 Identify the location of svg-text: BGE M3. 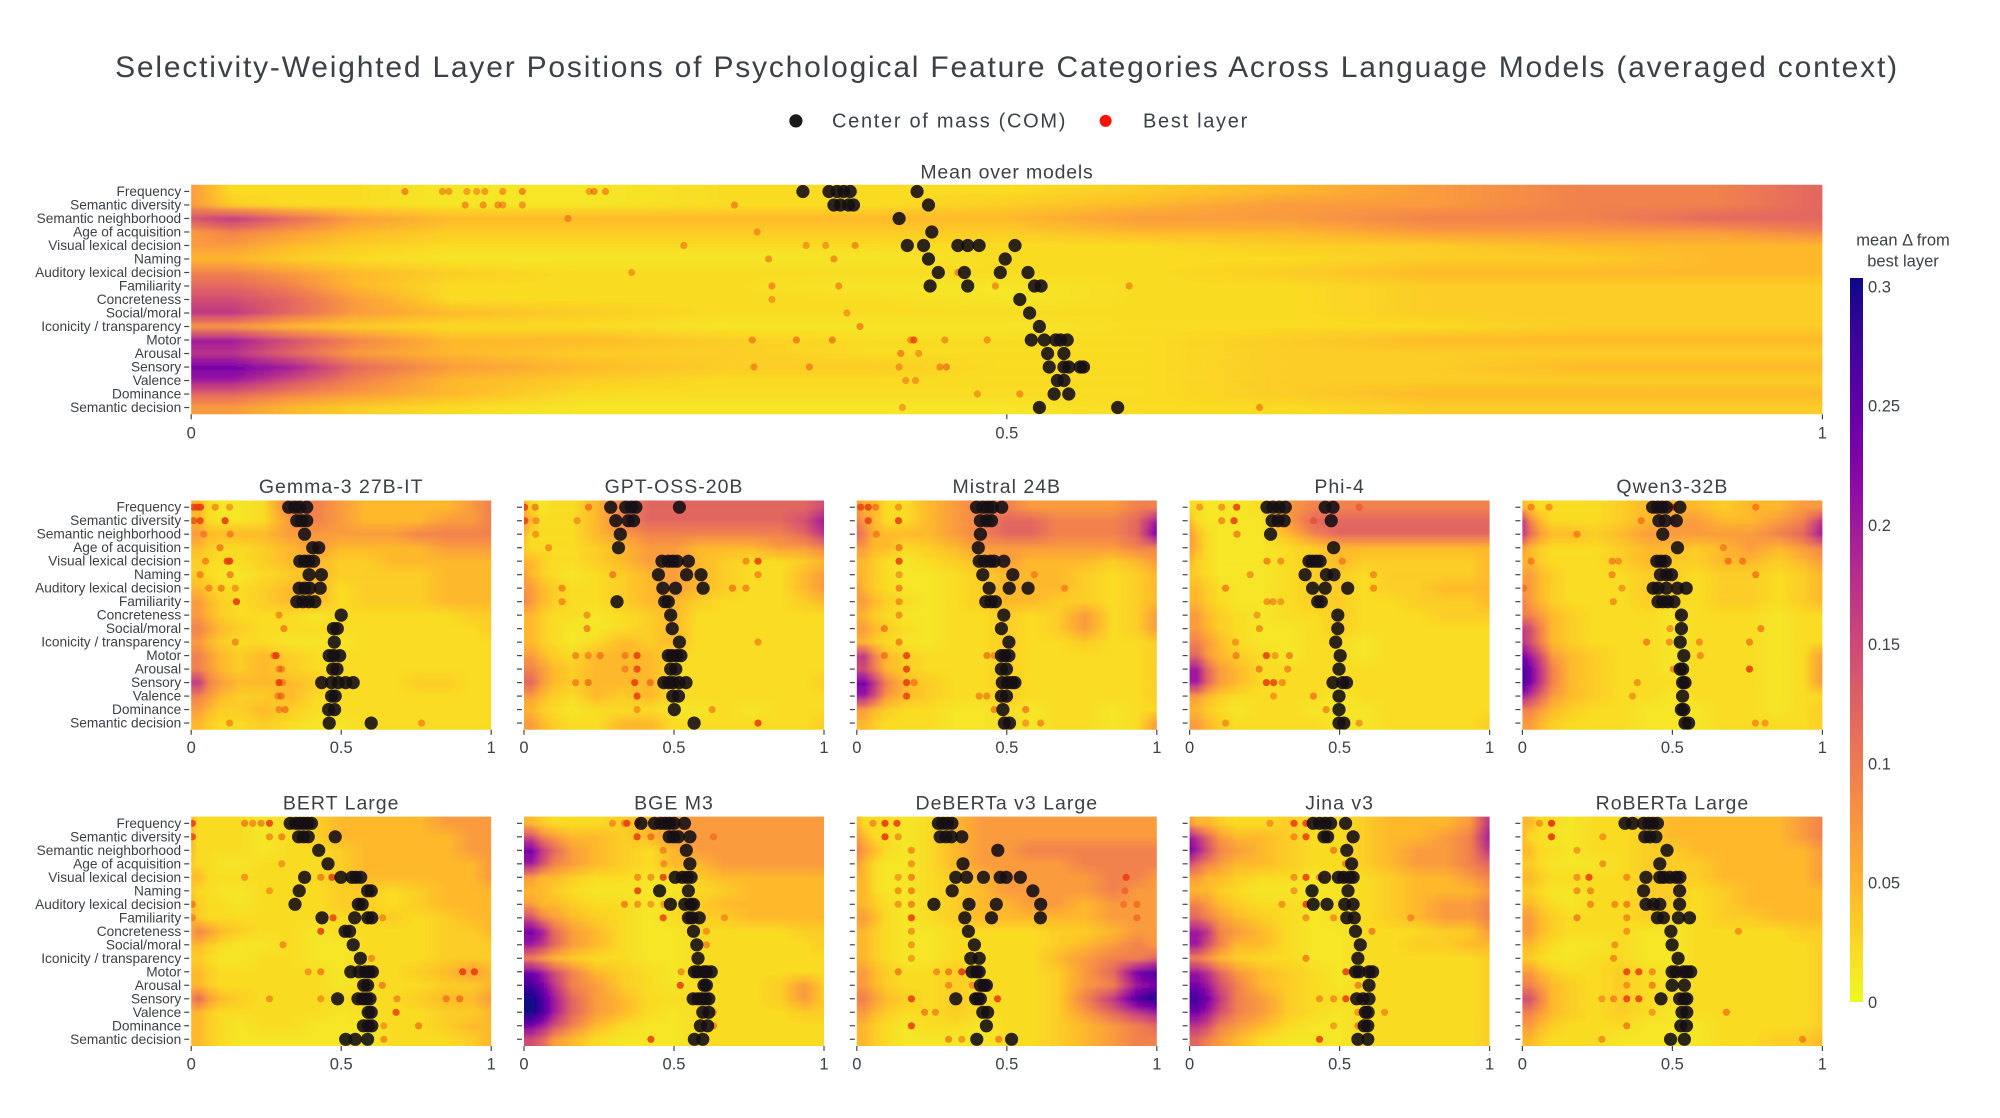
(674, 804).